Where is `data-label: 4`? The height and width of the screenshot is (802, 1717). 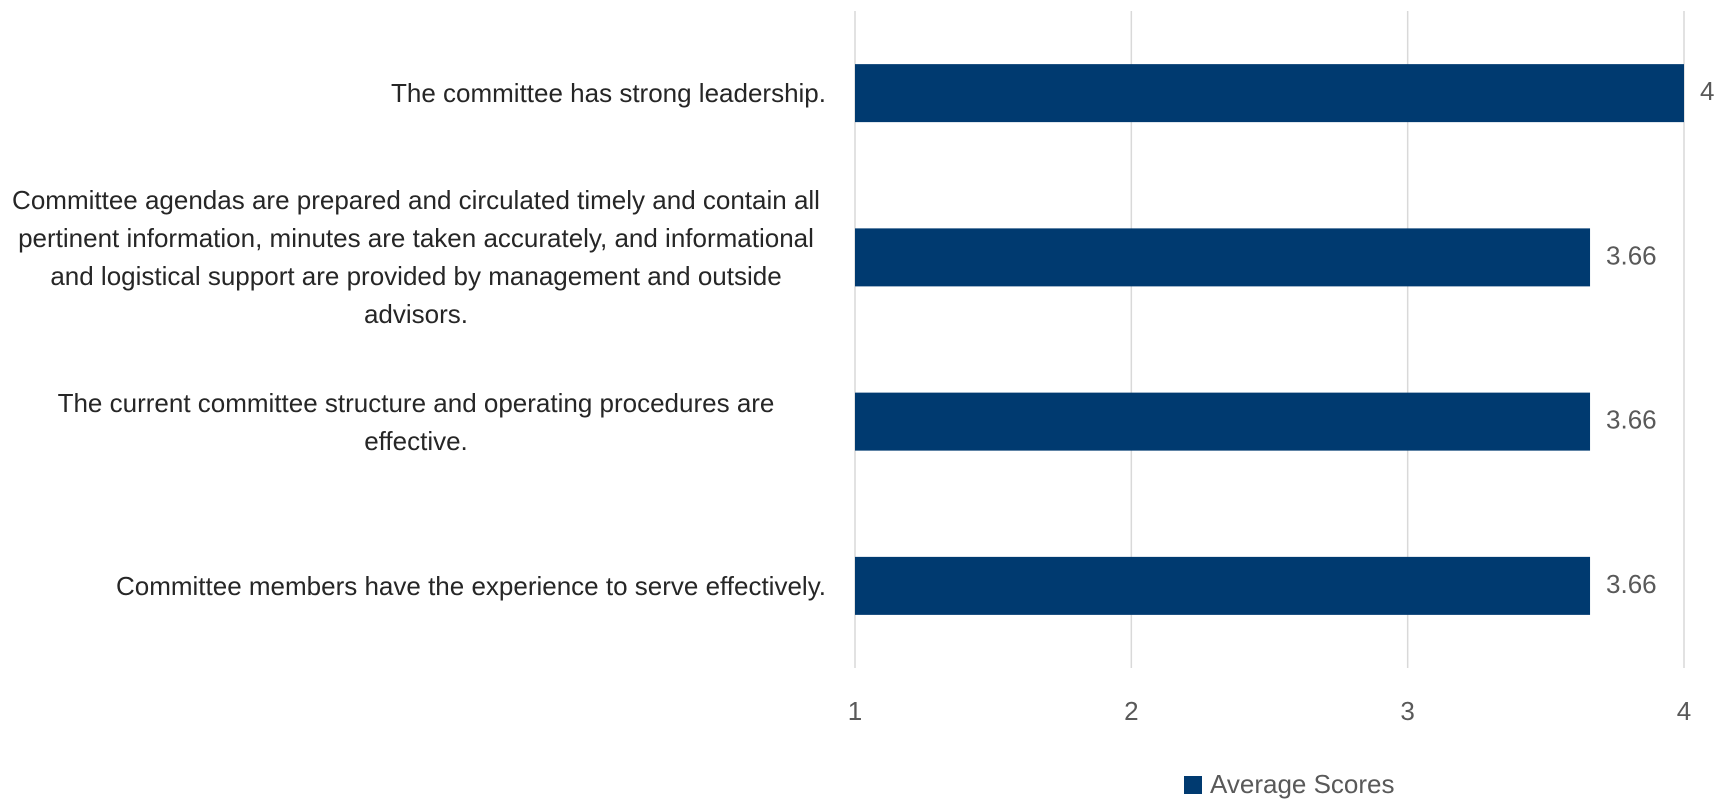
data-label: 4 is located at coordinates (1707, 91).